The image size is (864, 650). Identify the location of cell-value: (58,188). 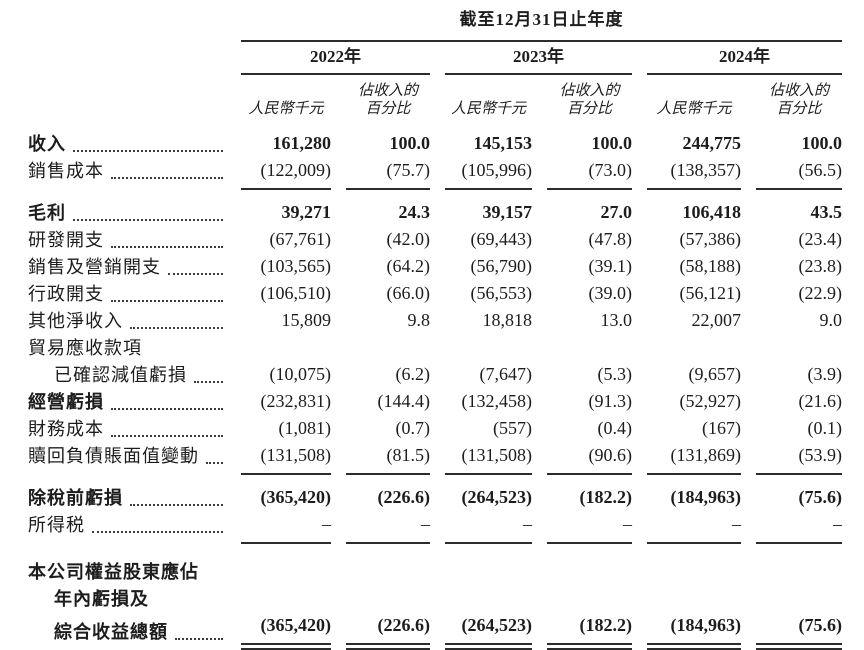
(710, 266).